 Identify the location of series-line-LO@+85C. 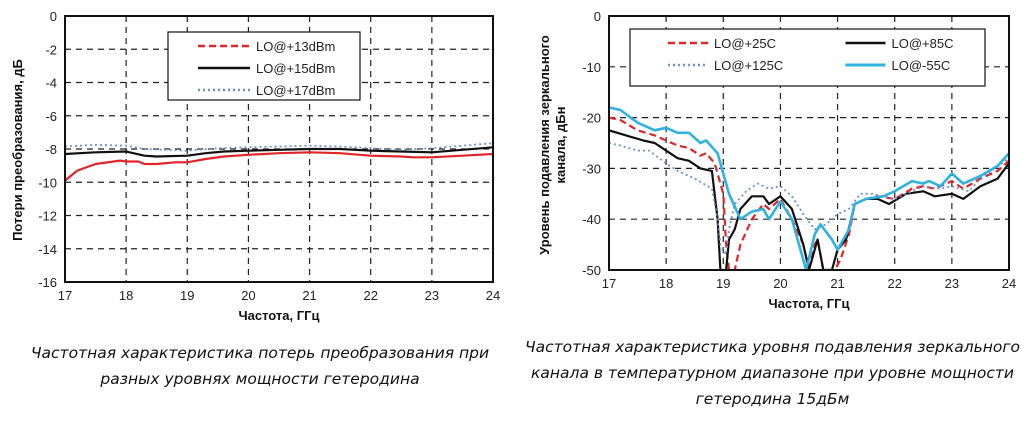
(809, 199).